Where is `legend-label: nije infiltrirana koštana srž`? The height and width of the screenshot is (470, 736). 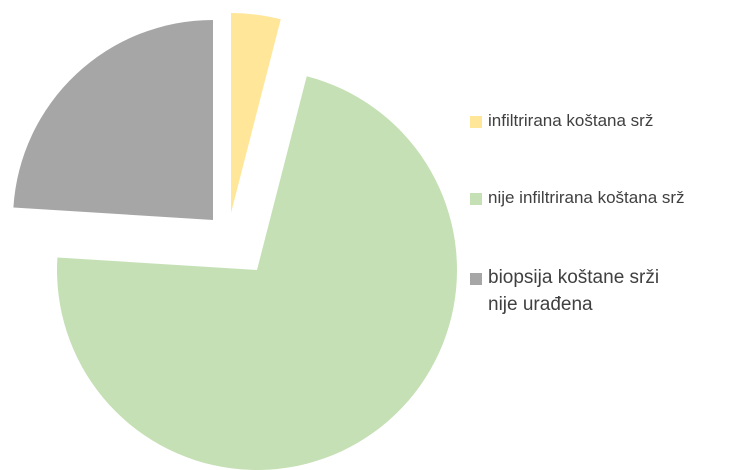
legend-label: nije infiltrirana koštana srž is located at coordinates (586, 197).